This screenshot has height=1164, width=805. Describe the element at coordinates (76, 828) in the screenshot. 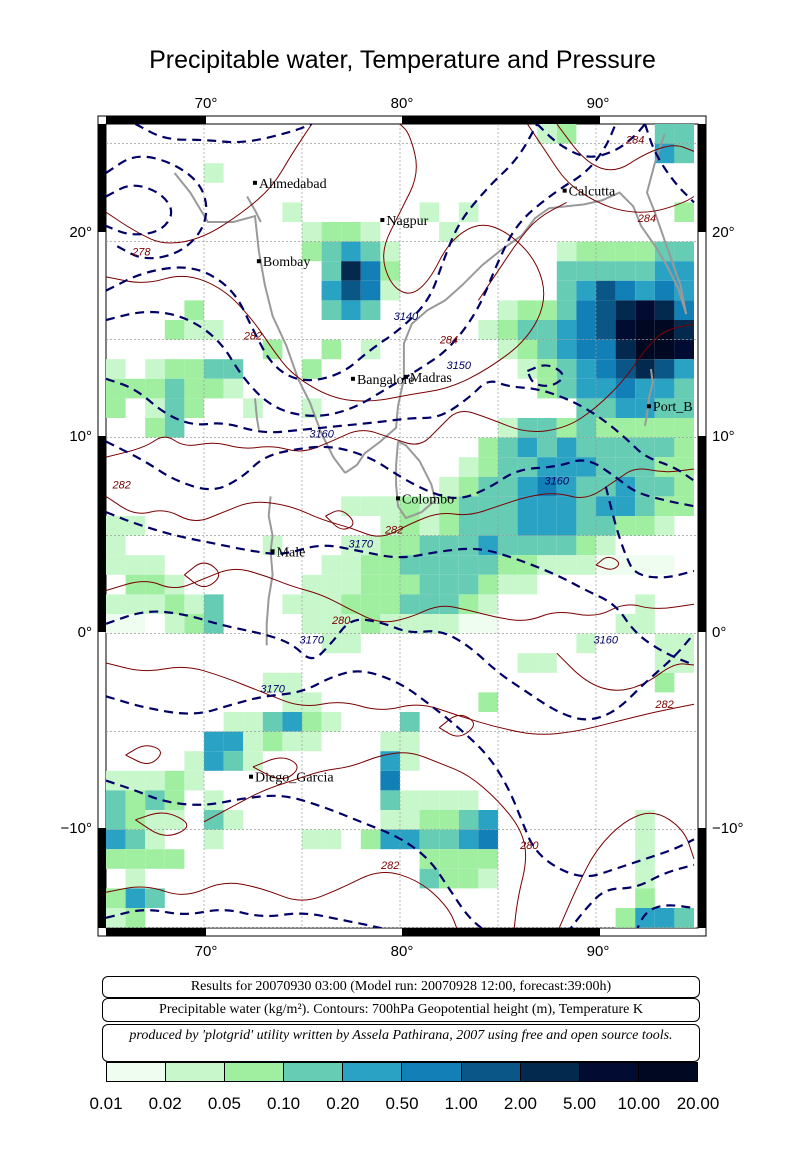

I see `lat-tick-left-m10: −10°` at that location.